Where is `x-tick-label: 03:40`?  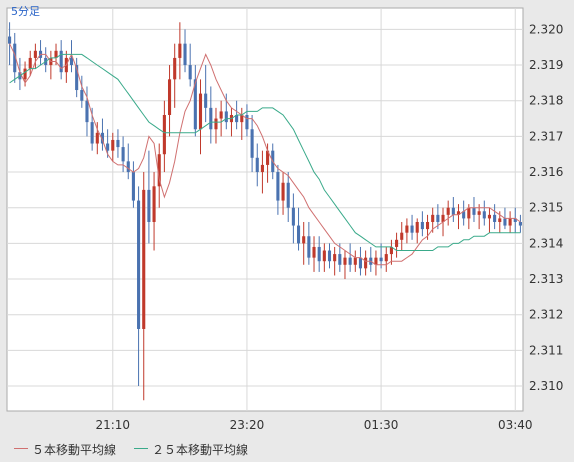 x-tick-label: 03:40 is located at coordinates (515, 425).